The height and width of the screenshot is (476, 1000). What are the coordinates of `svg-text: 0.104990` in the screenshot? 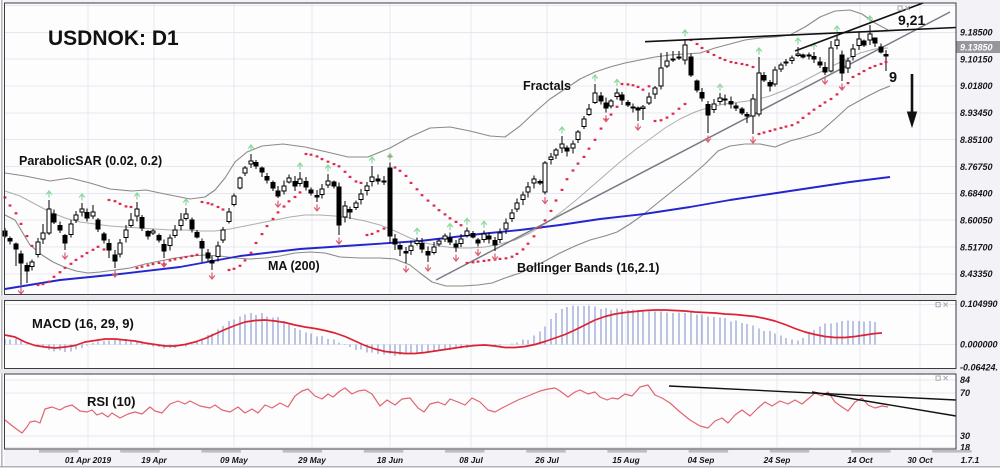 It's located at (979, 304).